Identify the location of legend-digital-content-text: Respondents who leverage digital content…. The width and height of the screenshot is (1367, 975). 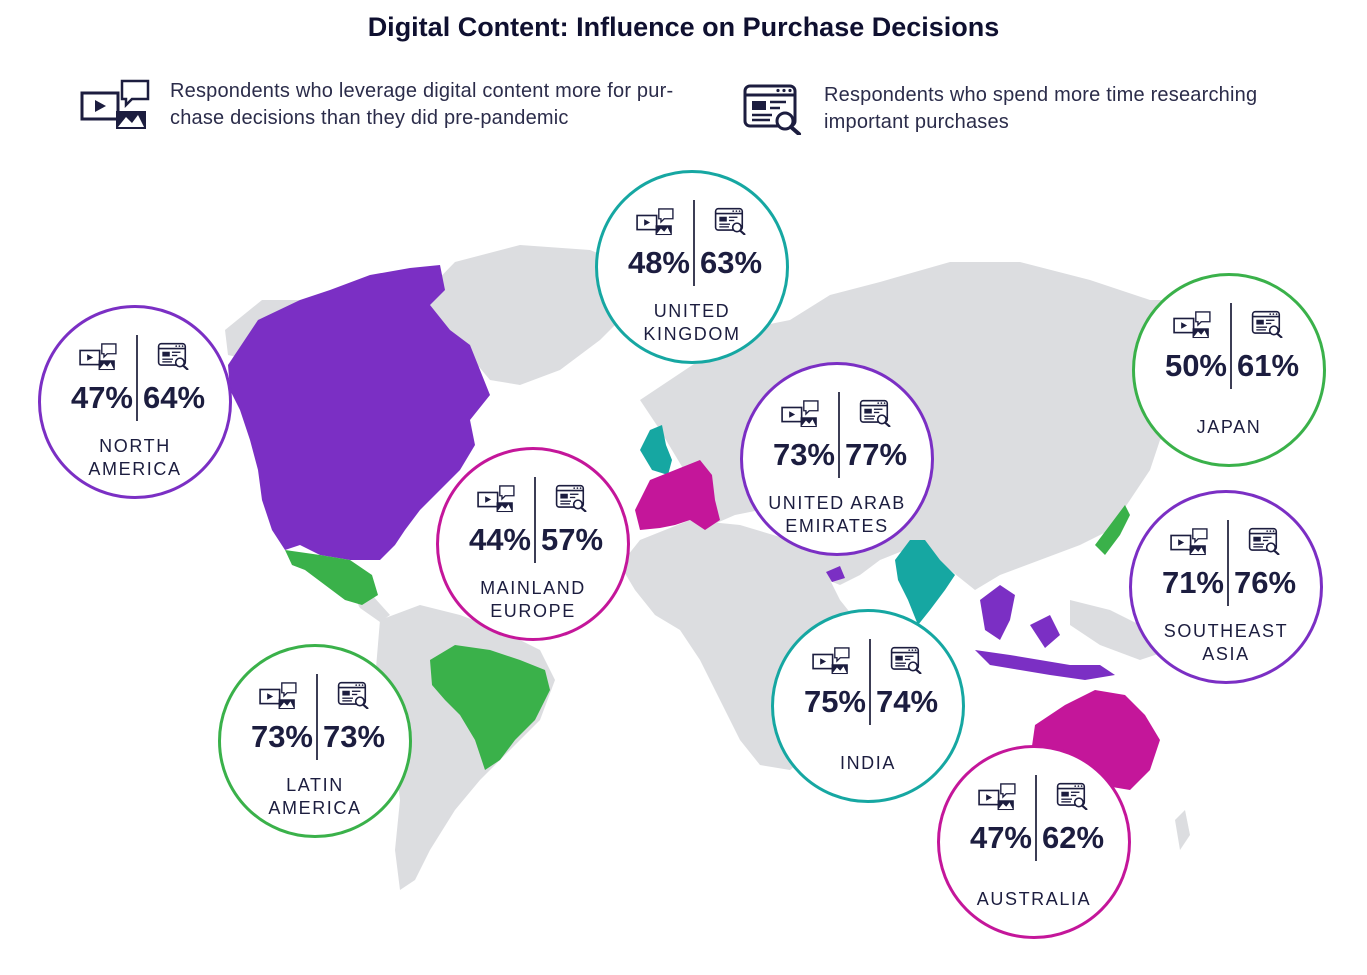
(422, 104).